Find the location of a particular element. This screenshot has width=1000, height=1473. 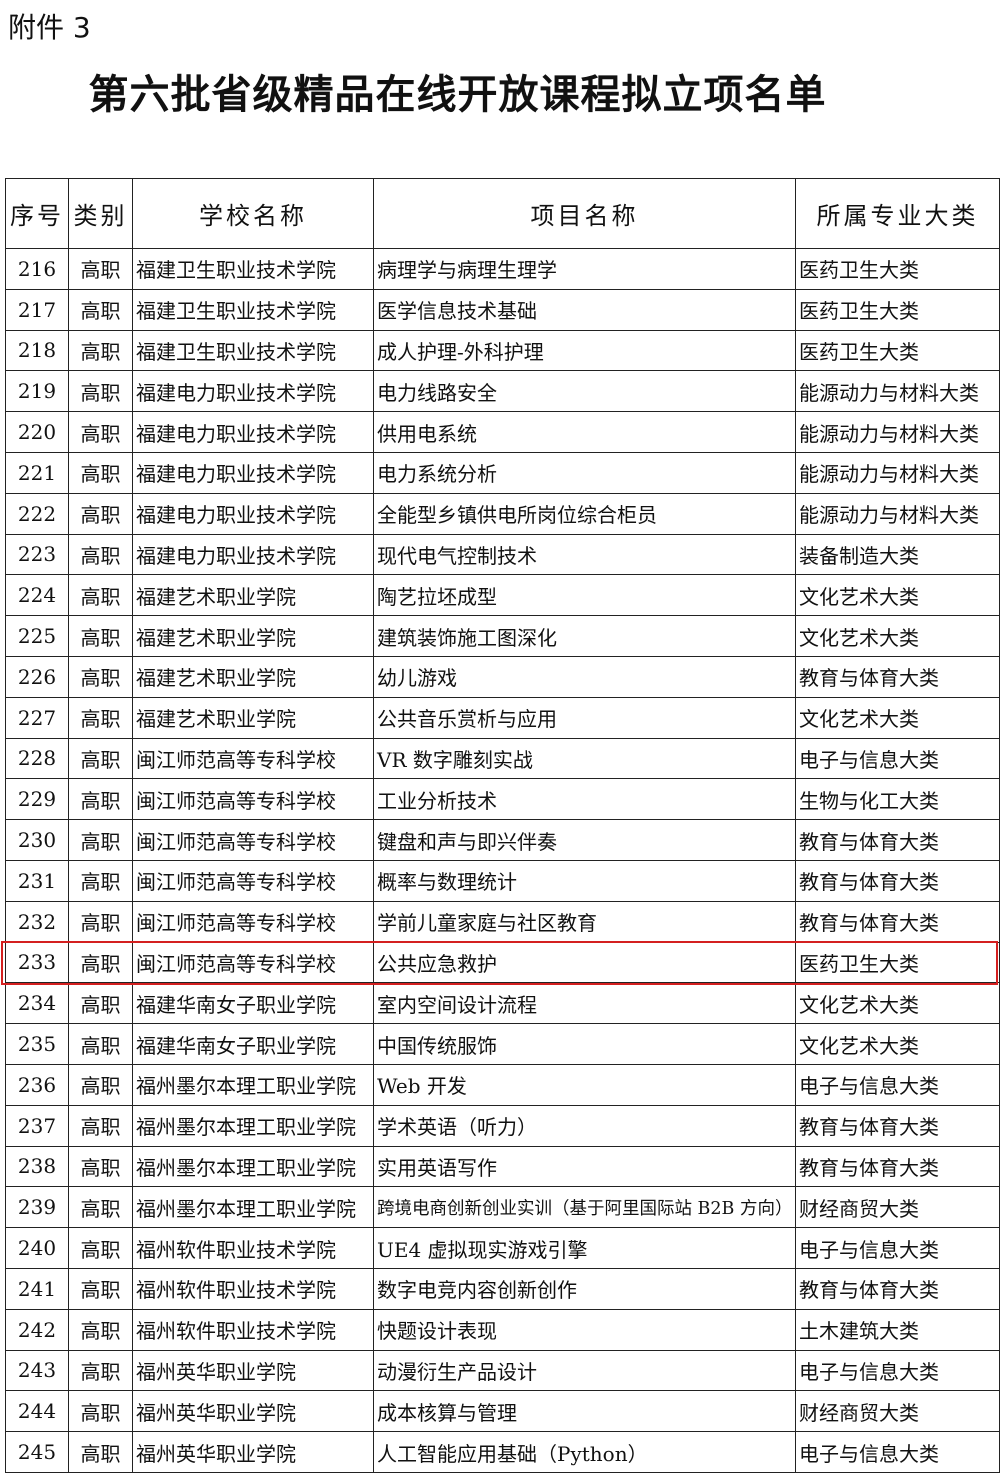

table-cell: 222 is located at coordinates (37, 513).